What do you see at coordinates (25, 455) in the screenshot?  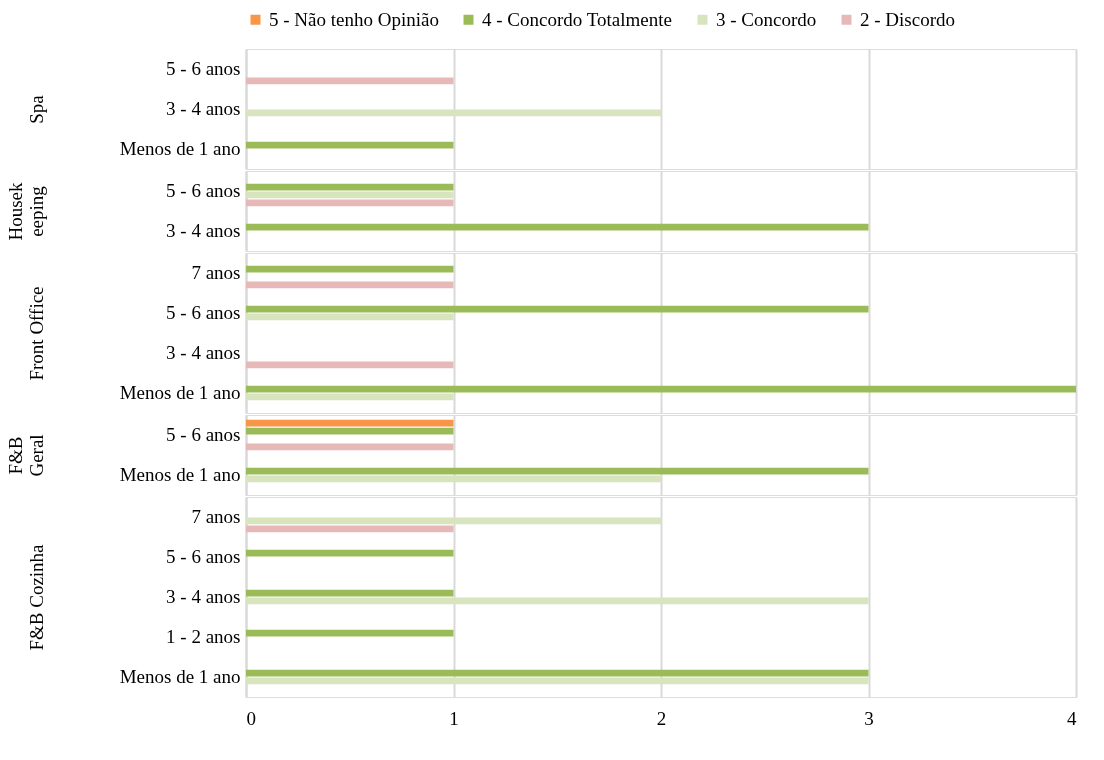 I see `y-axis-title: F&B Geral` at bounding box center [25, 455].